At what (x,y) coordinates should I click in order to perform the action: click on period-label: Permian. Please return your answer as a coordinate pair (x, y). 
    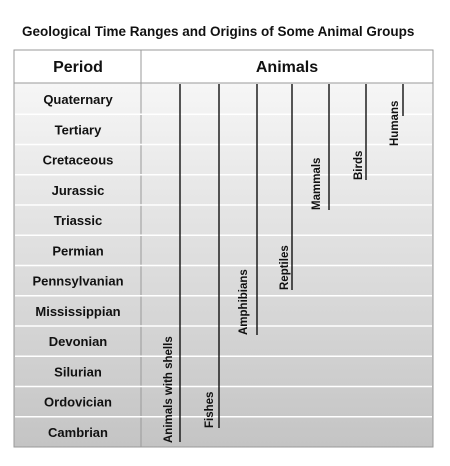
    Looking at the image, I should click on (77, 250).